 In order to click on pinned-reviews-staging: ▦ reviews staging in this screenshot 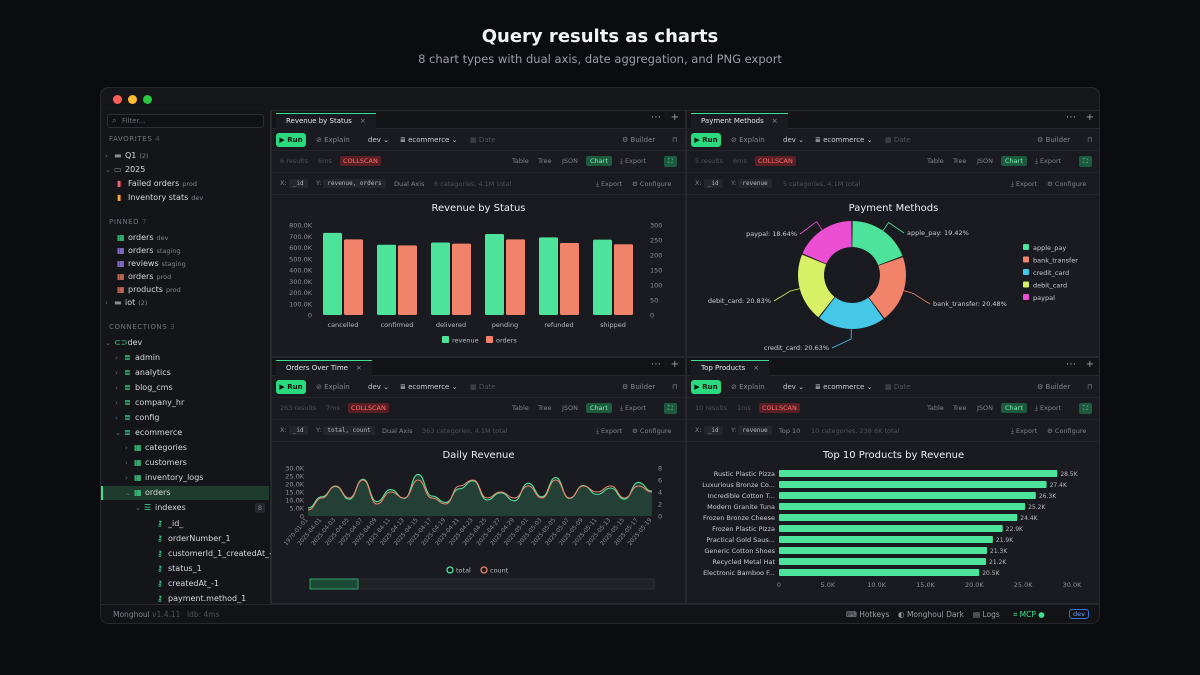, I will do `click(151, 264)`.